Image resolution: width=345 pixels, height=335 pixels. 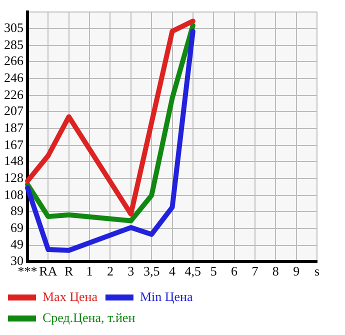 What do you see at coordinates (14, 110) in the screenshot?
I see `y-tick-label: 207` at bounding box center [14, 110].